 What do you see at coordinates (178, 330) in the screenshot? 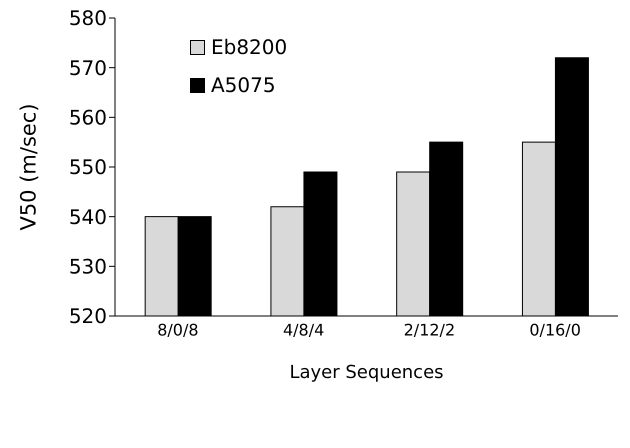
I see `x-tick-label: 8/0/8` at bounding box center [178, 330].